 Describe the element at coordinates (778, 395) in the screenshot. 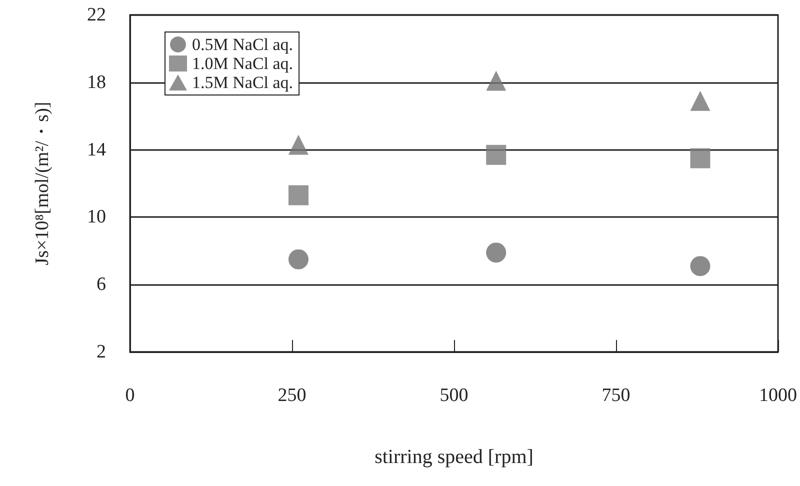

I see `x-tick-label: 1000` at that location.